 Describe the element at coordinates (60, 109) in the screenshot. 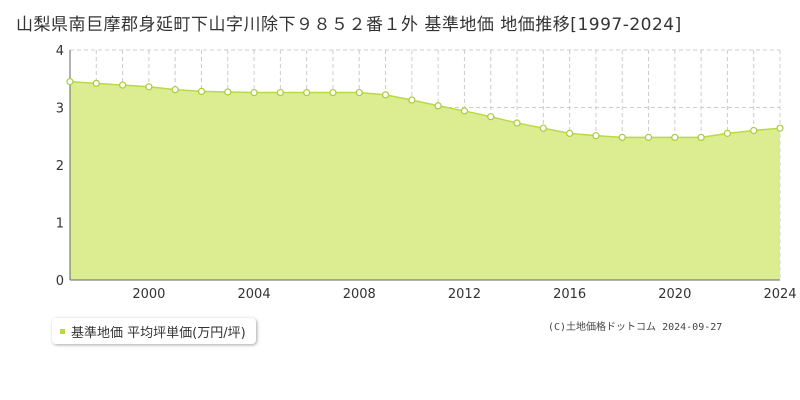

I see `y-tick-label: 3` at that location.